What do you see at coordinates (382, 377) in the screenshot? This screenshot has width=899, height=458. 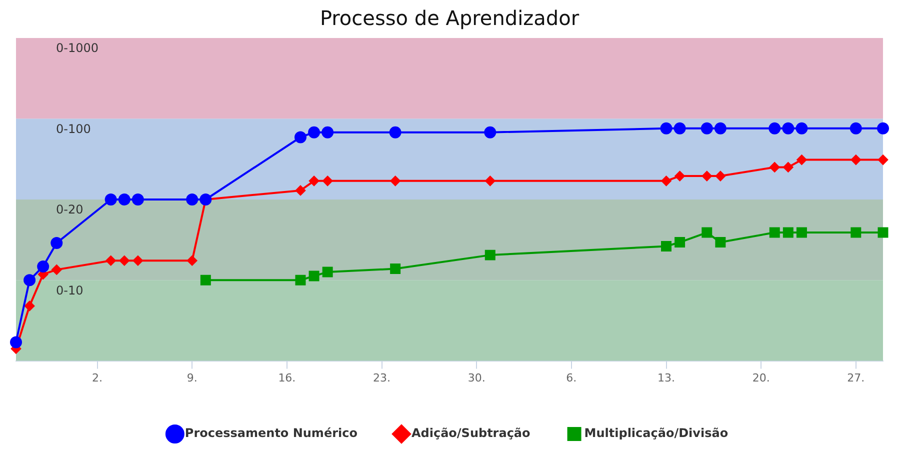 I see `x-tick-label: 23.` at bounding box center [382, 377].